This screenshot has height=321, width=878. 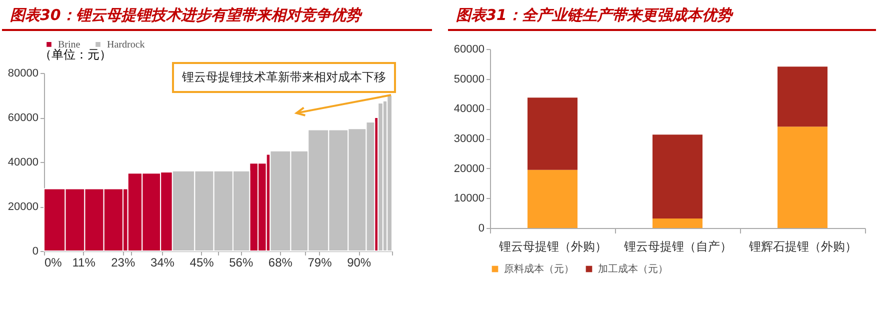 What do you see at coordinates (284, 77) in the screenshot?
I see `annotation: 锂云母提锂技术革新带来相对成本下移` at bounding box center [284, 77].